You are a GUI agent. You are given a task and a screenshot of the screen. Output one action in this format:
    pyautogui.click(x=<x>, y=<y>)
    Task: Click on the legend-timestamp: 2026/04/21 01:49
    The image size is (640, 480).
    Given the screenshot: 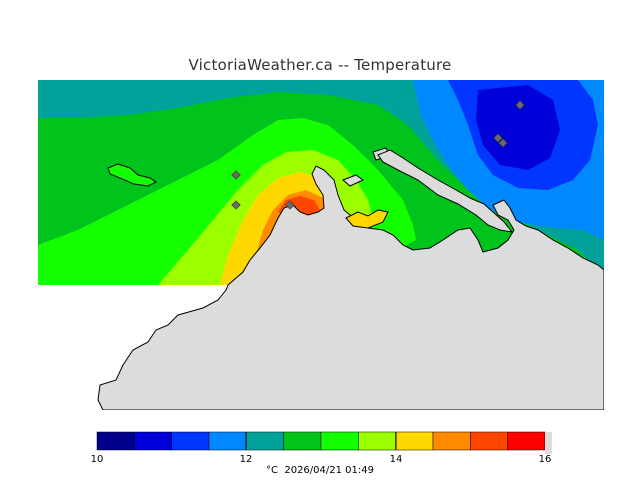 What is the action you would take?
    pyautogui.click(x=329, y=470)
    